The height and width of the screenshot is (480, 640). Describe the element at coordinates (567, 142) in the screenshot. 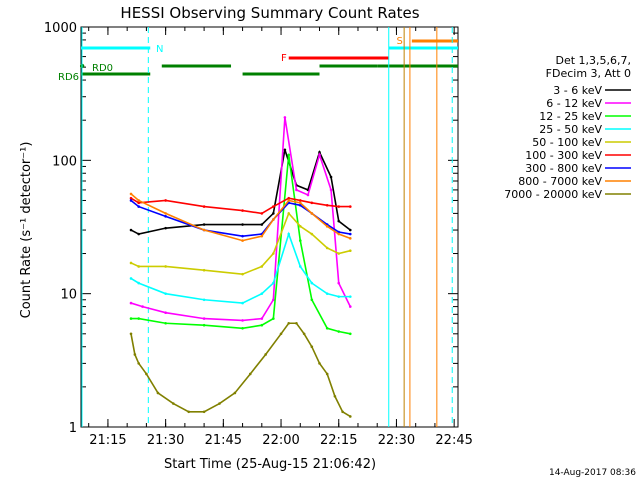

I see `legend-label: 50 - 100 keV` at that location.